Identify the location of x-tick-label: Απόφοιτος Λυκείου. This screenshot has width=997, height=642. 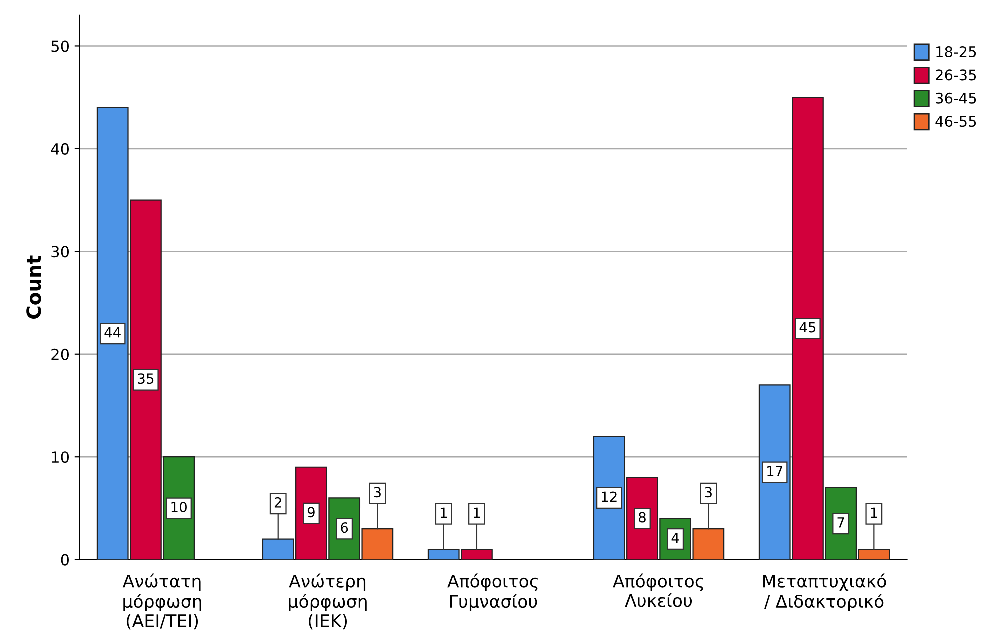
(658, 591).